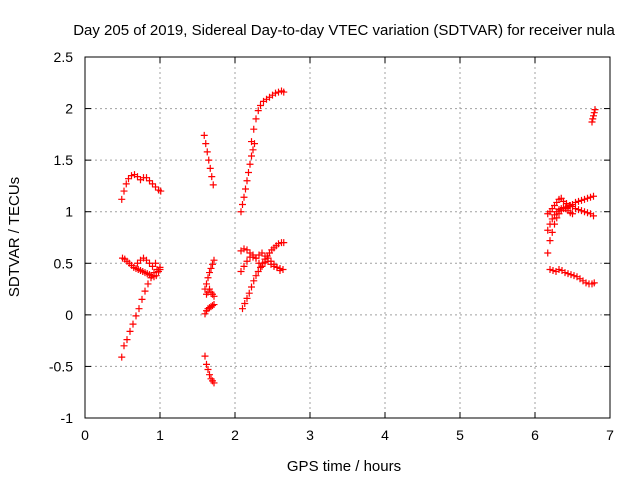  Describe the element at coordinates (69, 109) in the screenshot. I see `y-tick-label: 2` at that location.